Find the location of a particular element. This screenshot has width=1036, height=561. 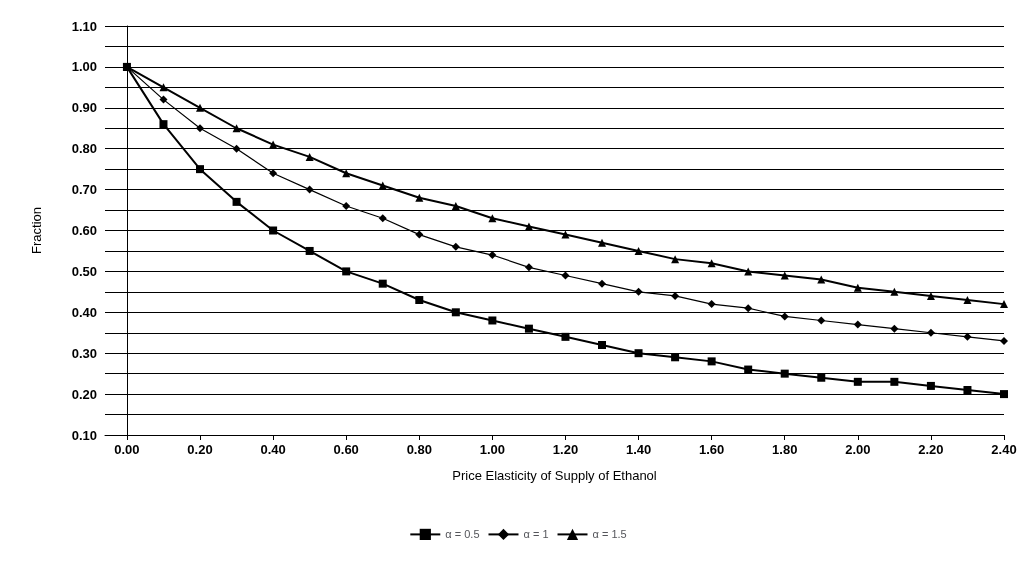

y-axis-title: Fraction is located at coordinates (36, 230).